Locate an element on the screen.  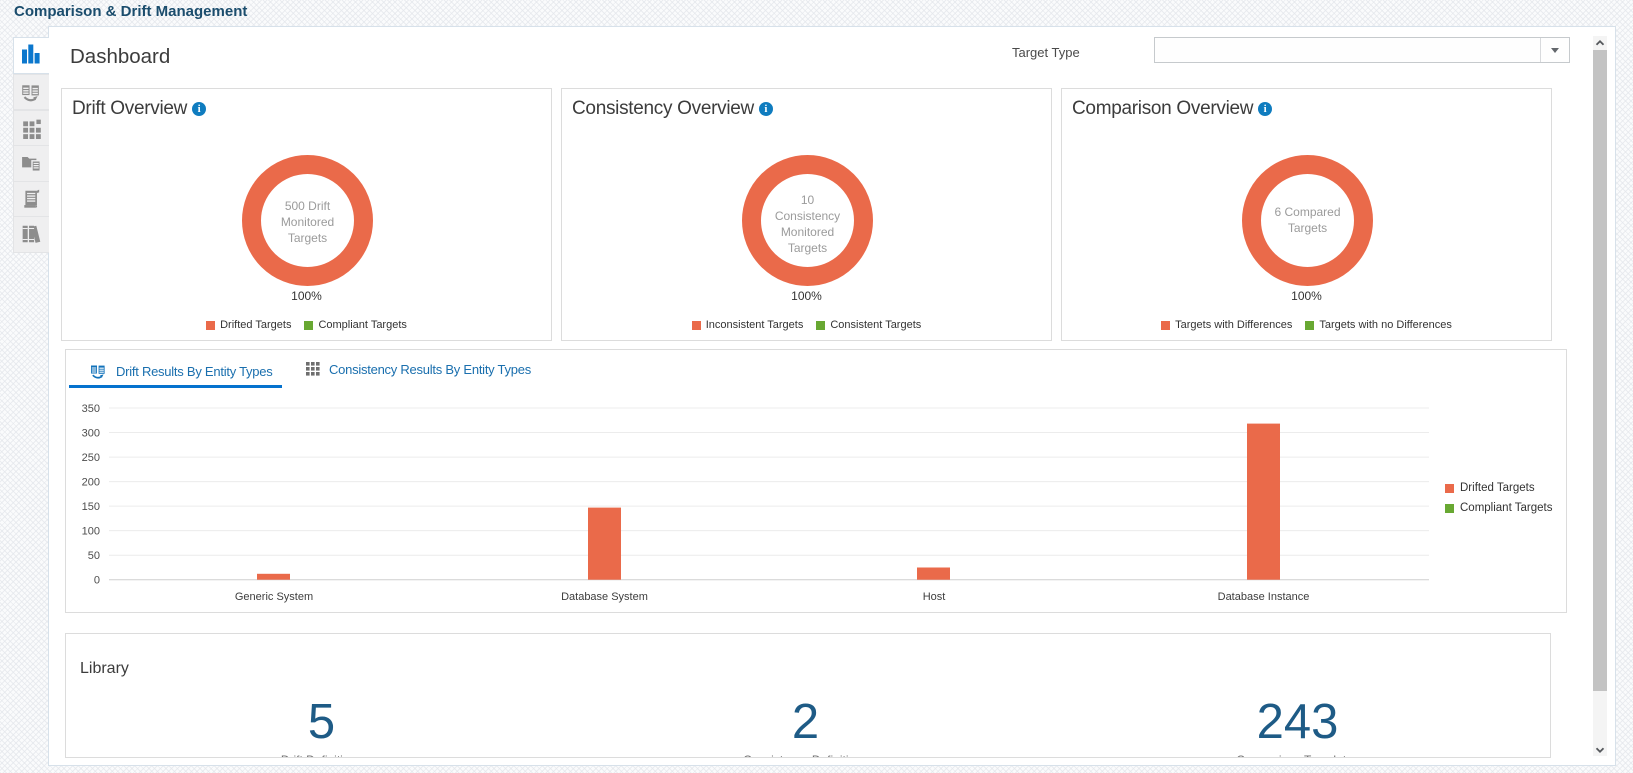
svg-text: 100 is located at coordinates (91, 532).